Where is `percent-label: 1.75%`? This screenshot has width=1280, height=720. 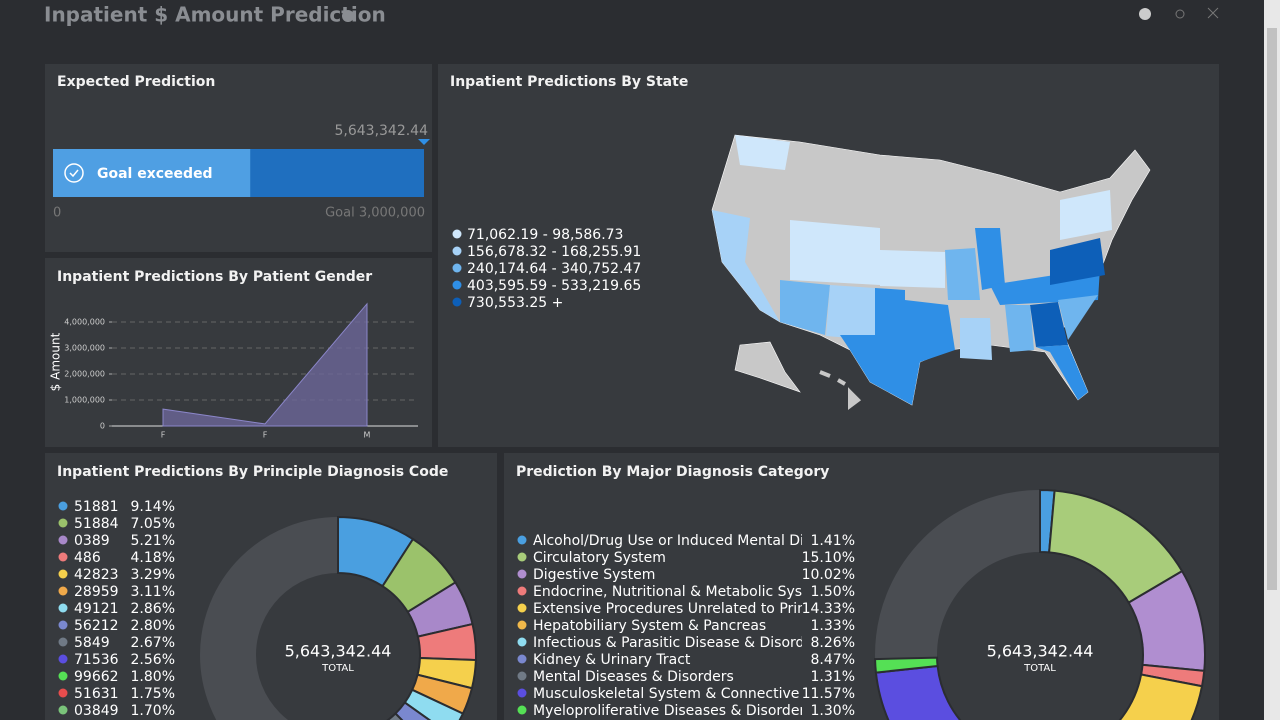
percent-label: 1.75% is located at coordinates (153, 694).